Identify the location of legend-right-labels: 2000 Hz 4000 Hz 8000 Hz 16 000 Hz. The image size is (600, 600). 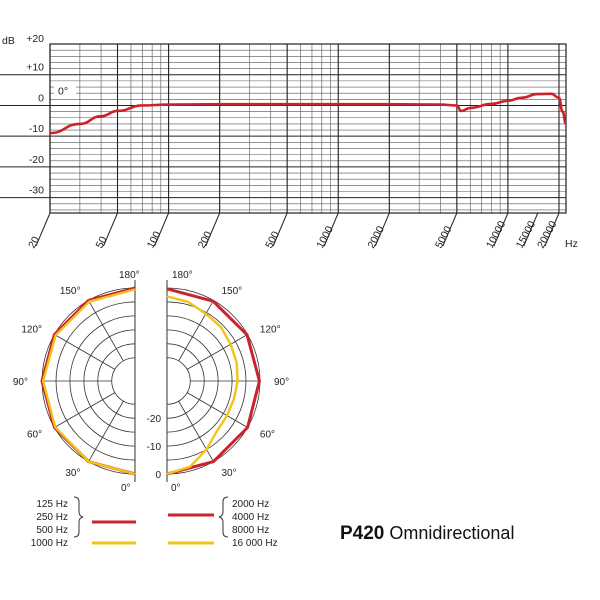
(267, 524).